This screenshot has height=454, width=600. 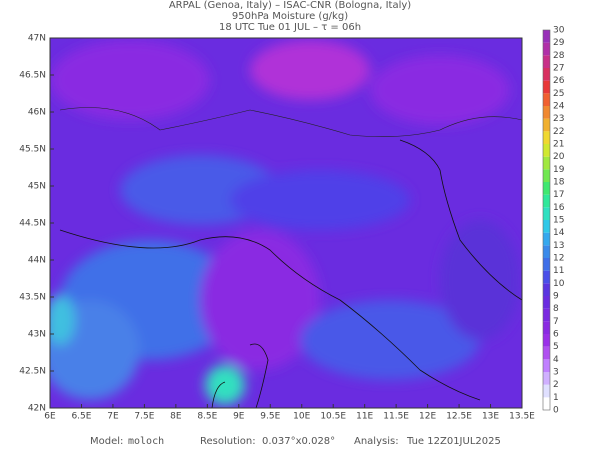 What do you see at coordinates (558, 271) in the screenshot?
I see `colorbar-label: 11` at bounding box center [558, 271].